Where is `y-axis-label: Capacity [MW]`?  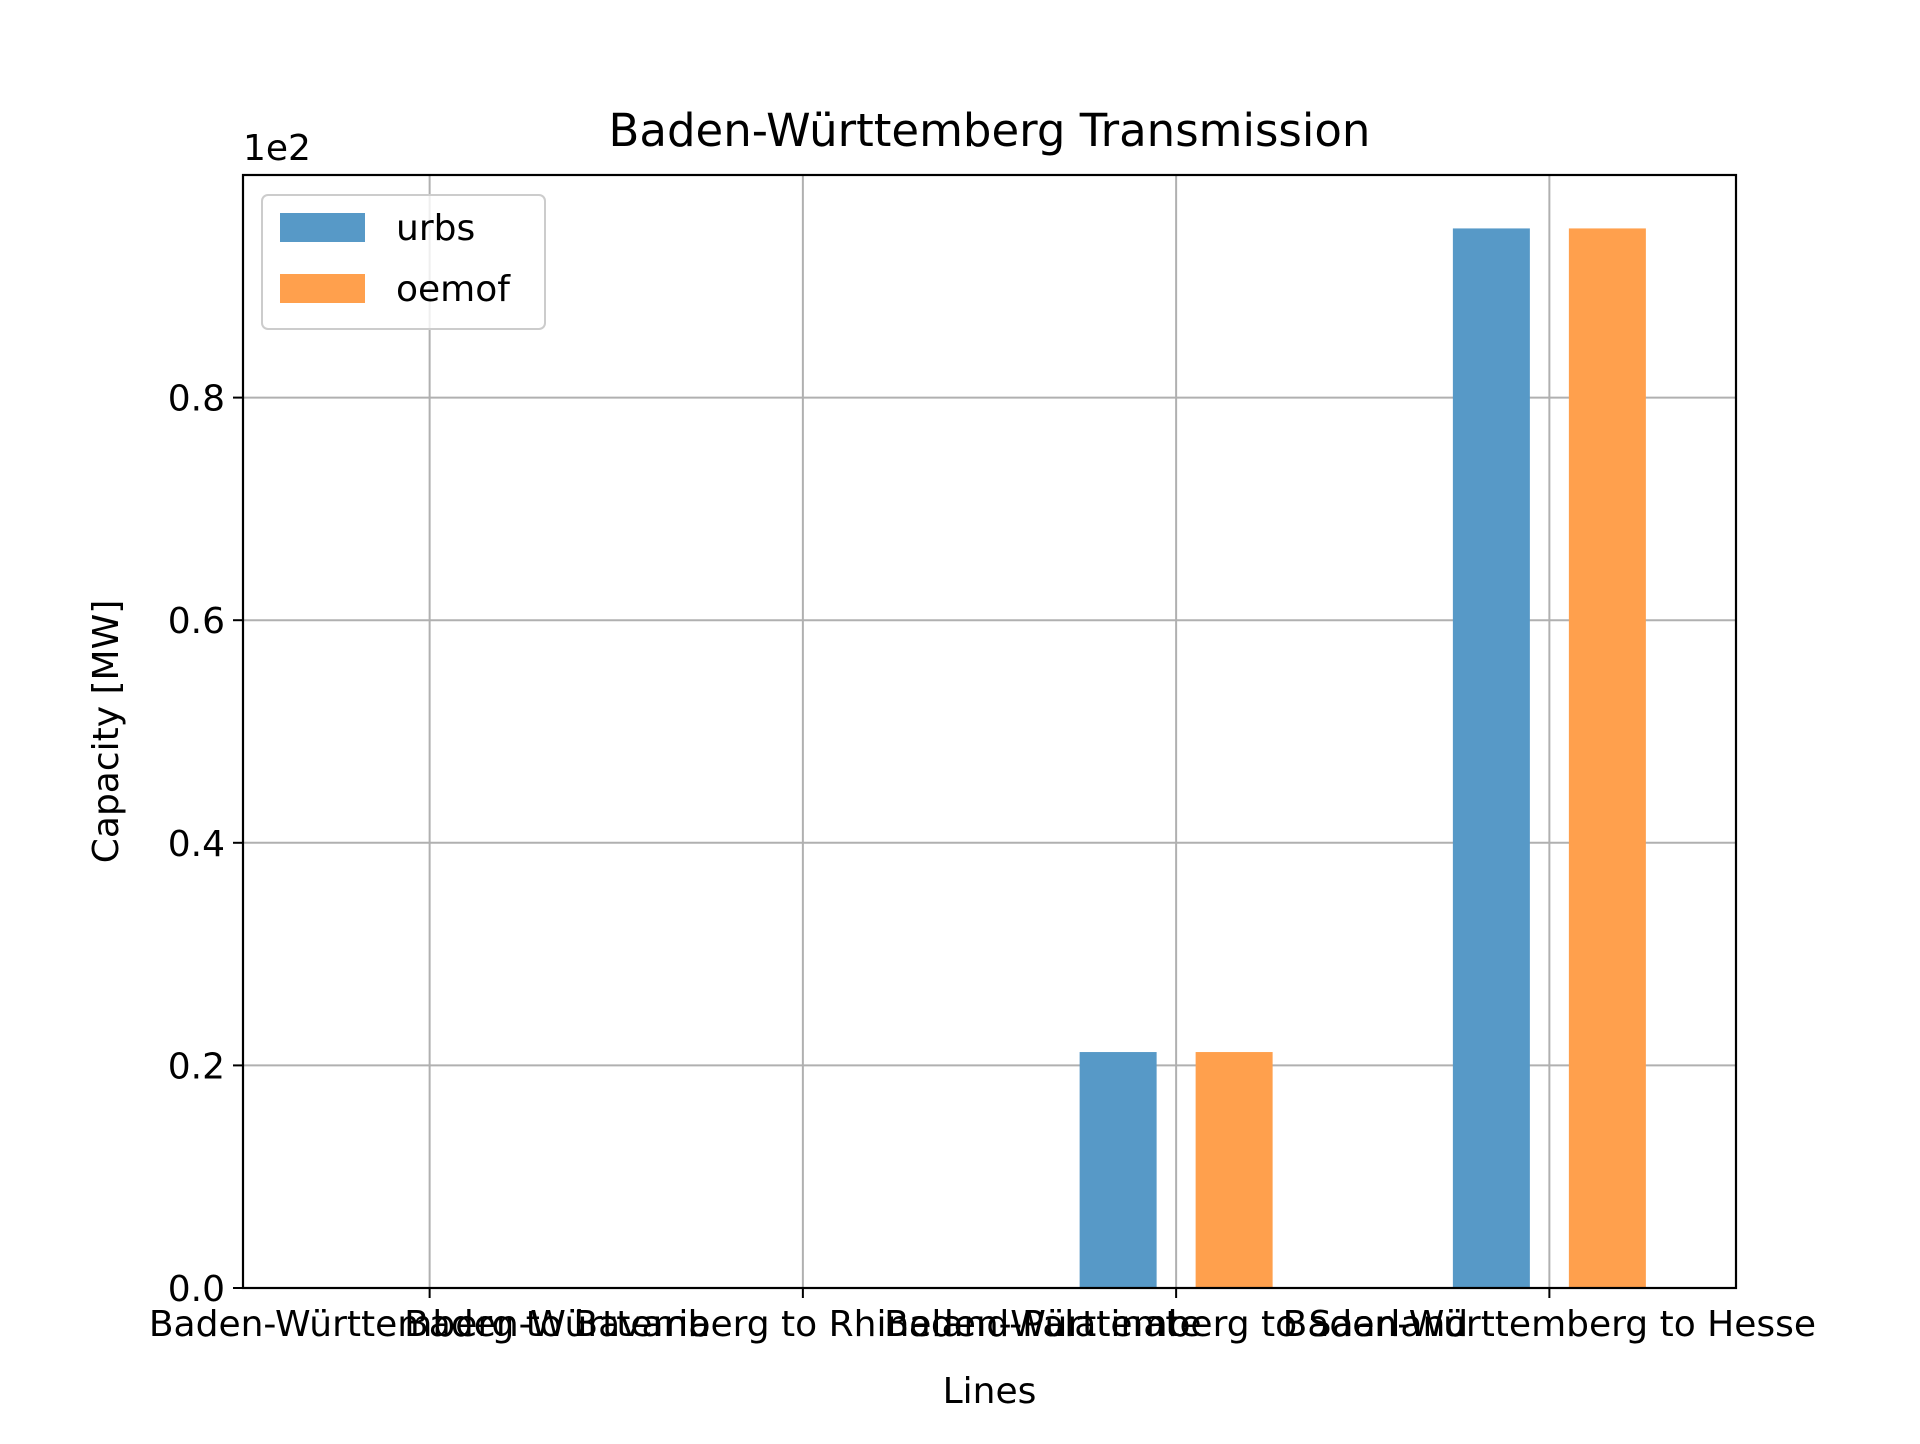 y-axis-label: Capacity [MW] is located at coordinates (106, 732).